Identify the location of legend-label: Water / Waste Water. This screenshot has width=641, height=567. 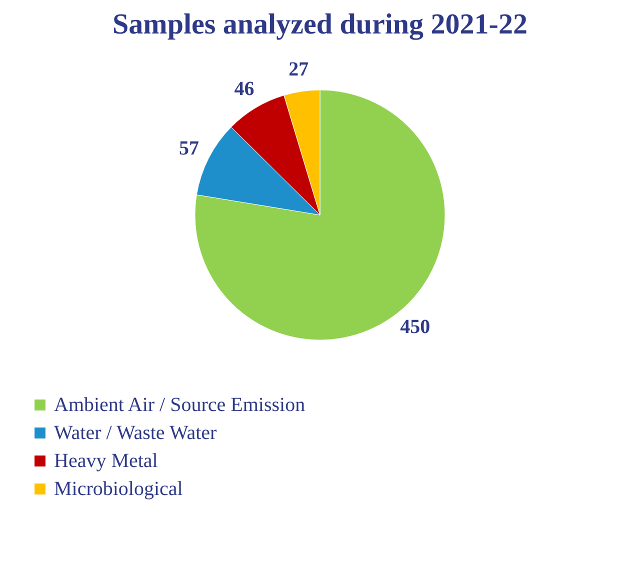
(136, 433).